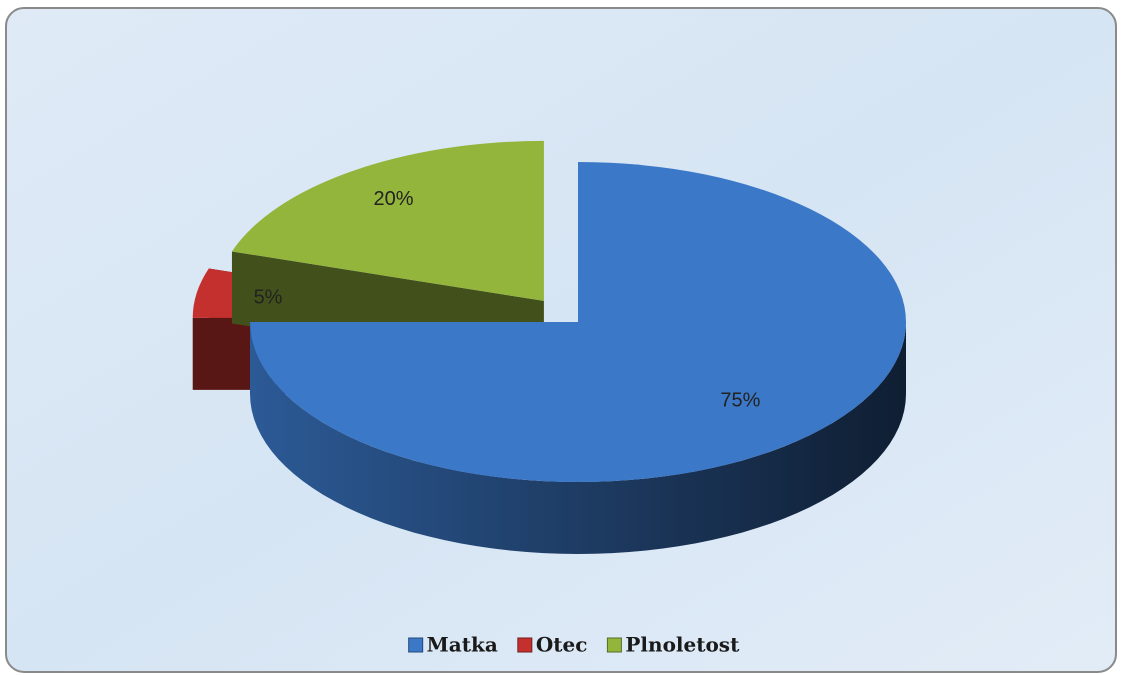  What do you see at coordinates (268, 298) in the screenshot?
I see `data-label: 5%` at bounding box center [268, 298].